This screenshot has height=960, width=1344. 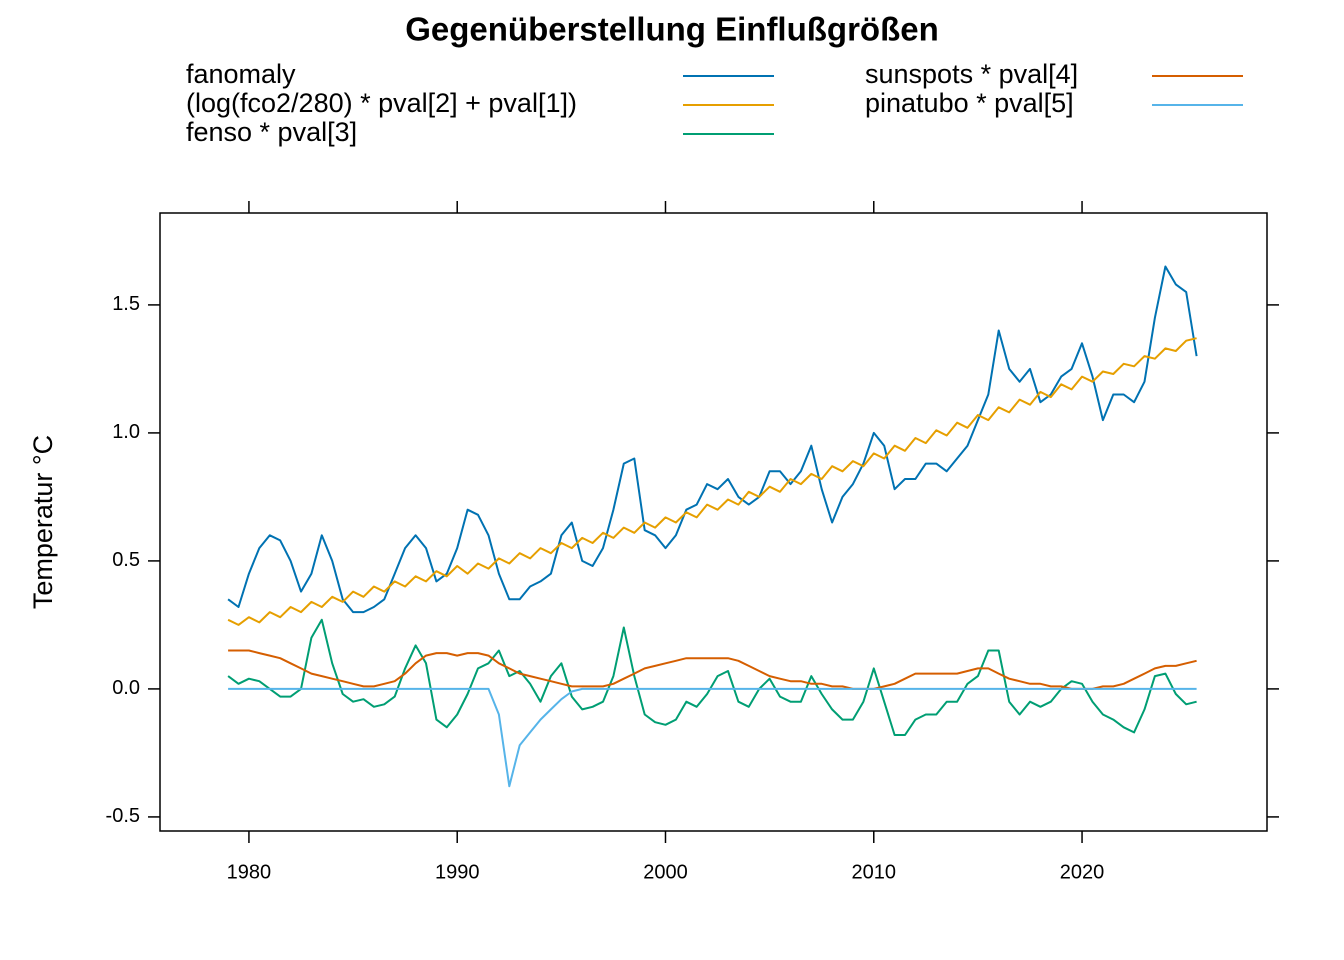 What do you see at coordinates (123, 816) in the screenshot?
I see `y-tick-label: -0.5` at bounding box center [123, 816].